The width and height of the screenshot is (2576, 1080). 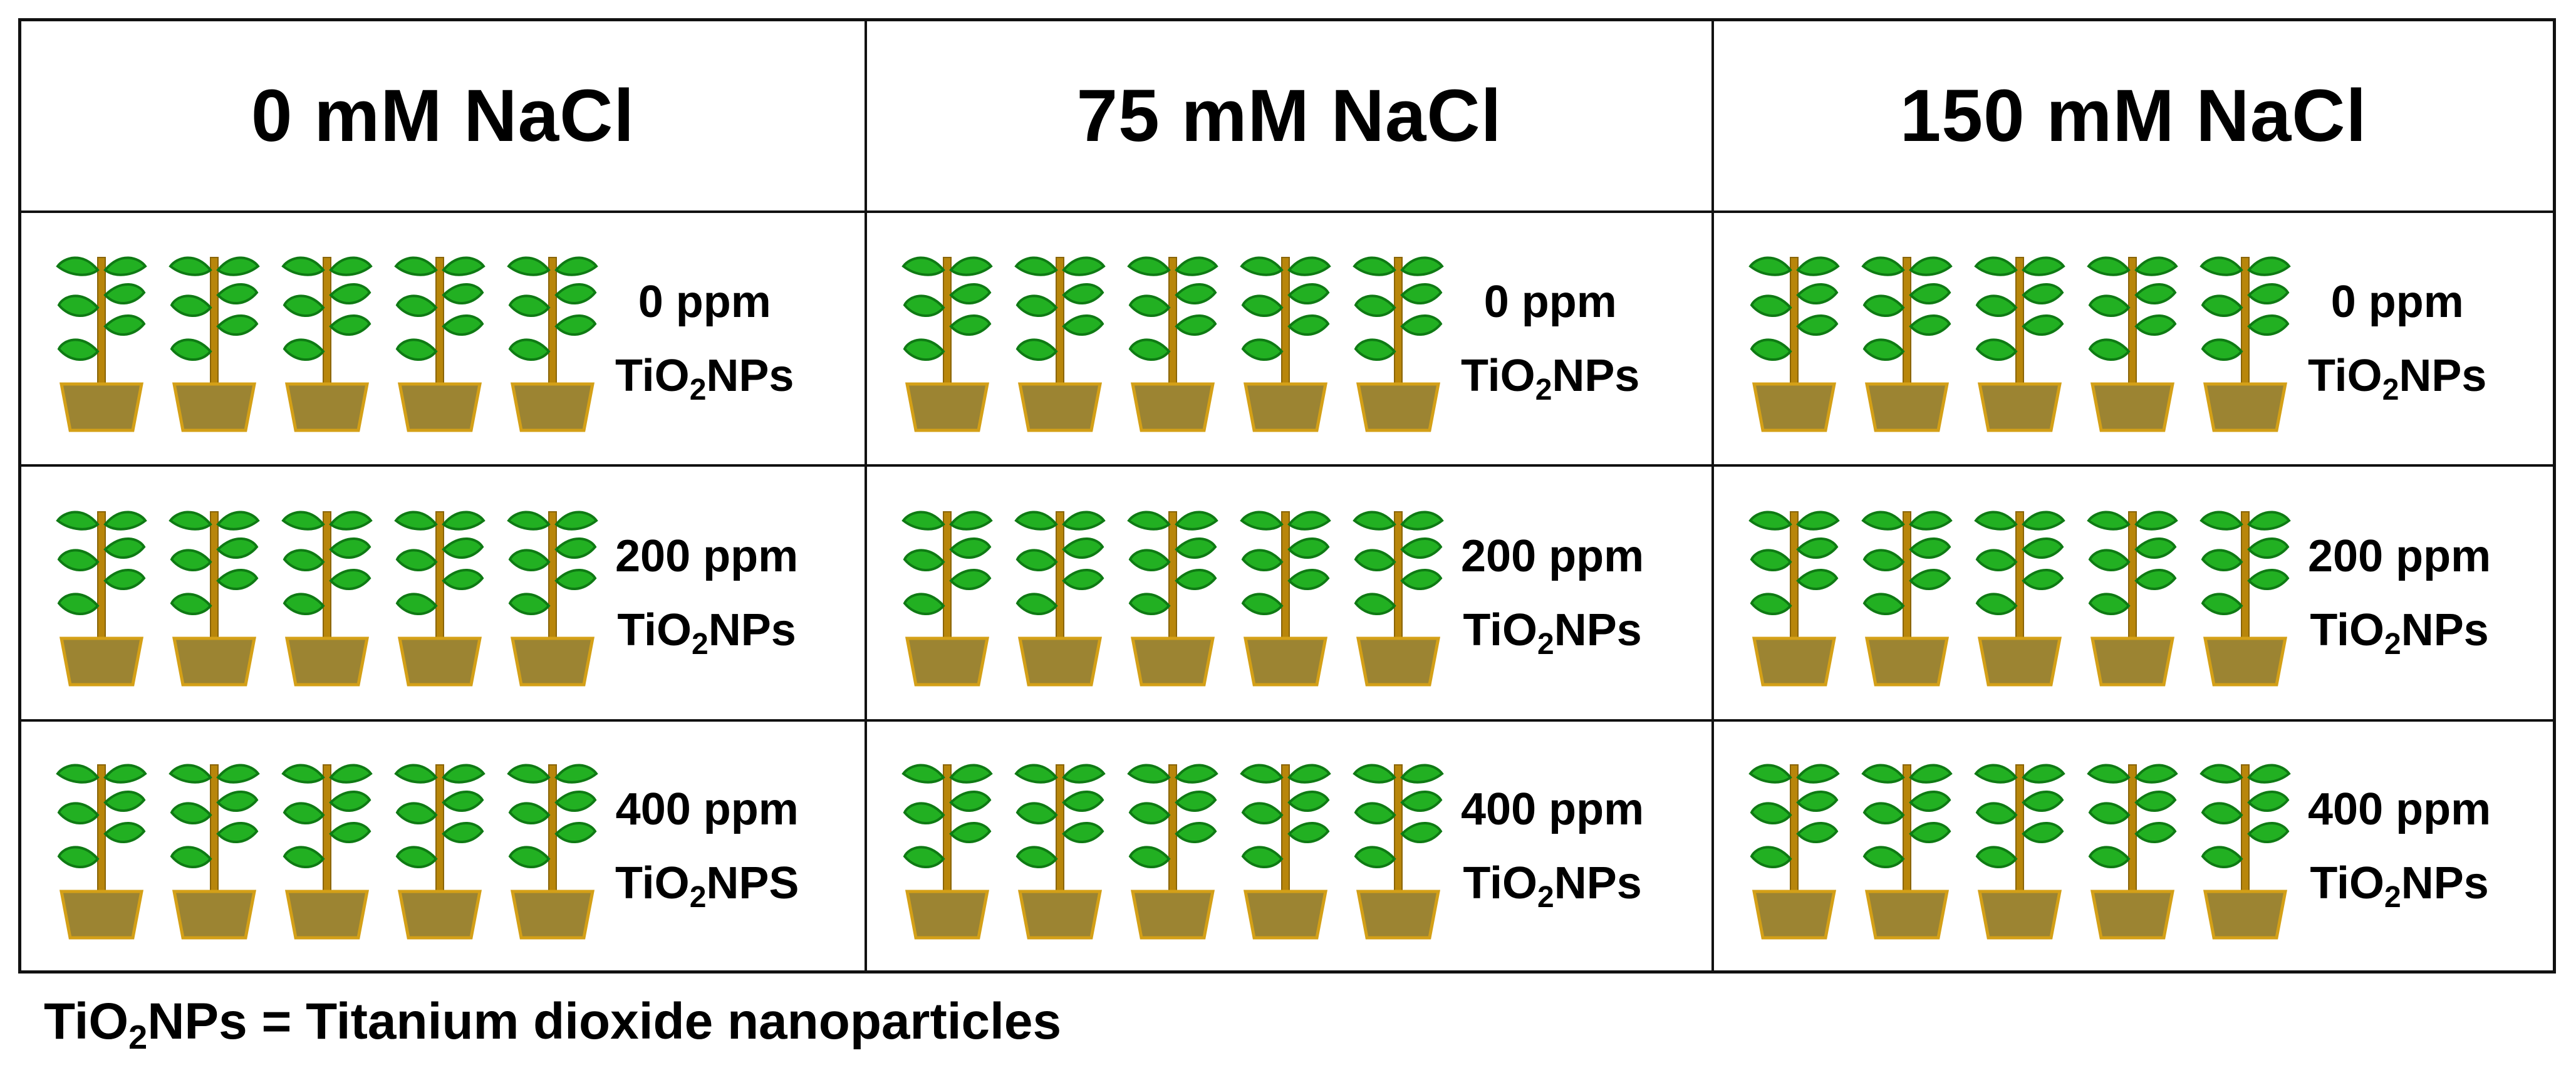 I want to click on column-header-label: 75 mM NaCl, so click(x=1289, y=116).